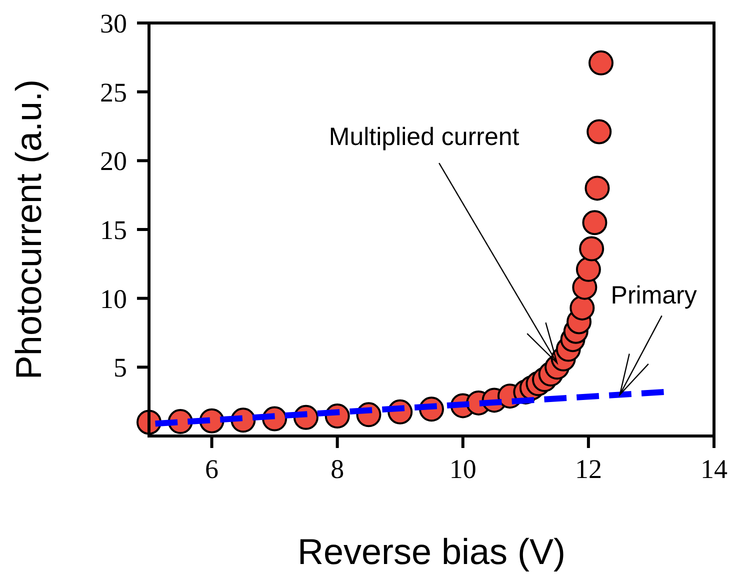  What do you see at coordinates (462, 469) in the screenshot?
I see `x-tick-label: 10` at bounding box center [462, 469].